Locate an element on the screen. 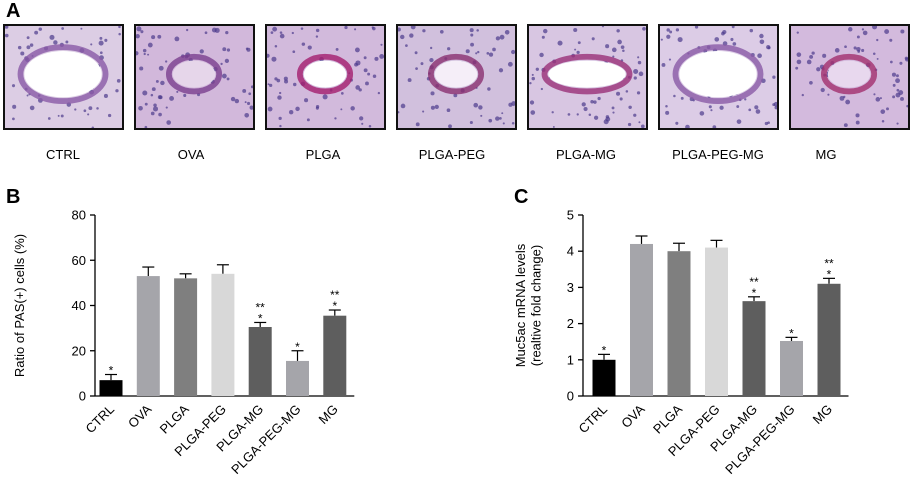  chart-c-y-tick-label: 5 is located at coordinates (570, 215).